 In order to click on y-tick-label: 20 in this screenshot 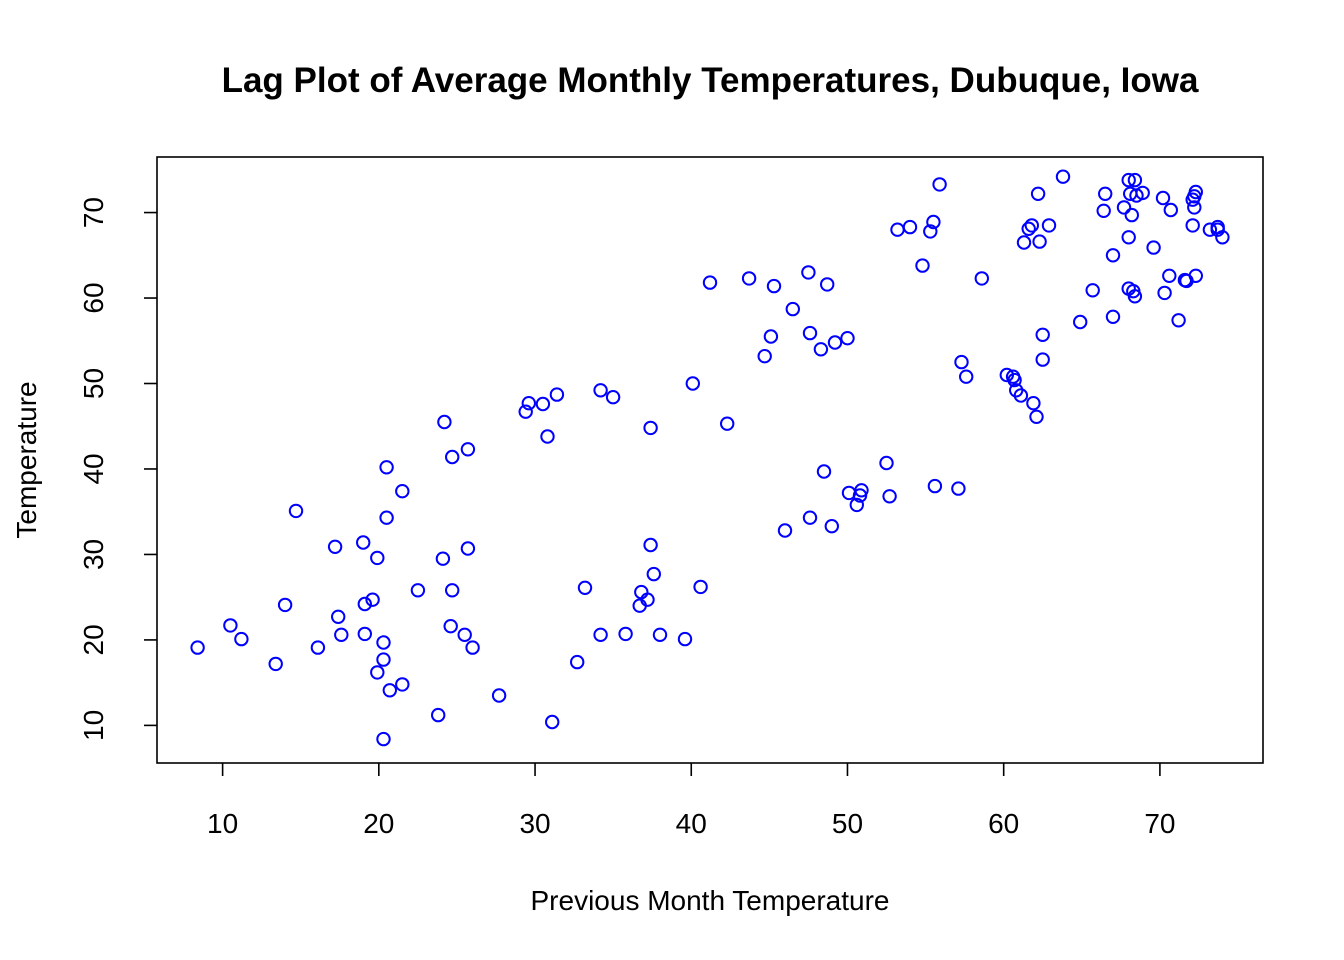, I will do `click(93, 639)`.